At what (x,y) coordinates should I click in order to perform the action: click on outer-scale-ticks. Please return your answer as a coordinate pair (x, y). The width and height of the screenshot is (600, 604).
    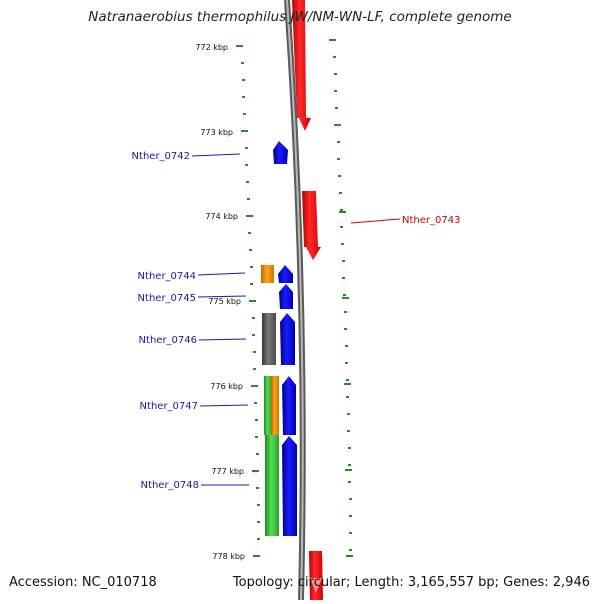
    Looking at the image, I should click on (342, 295).